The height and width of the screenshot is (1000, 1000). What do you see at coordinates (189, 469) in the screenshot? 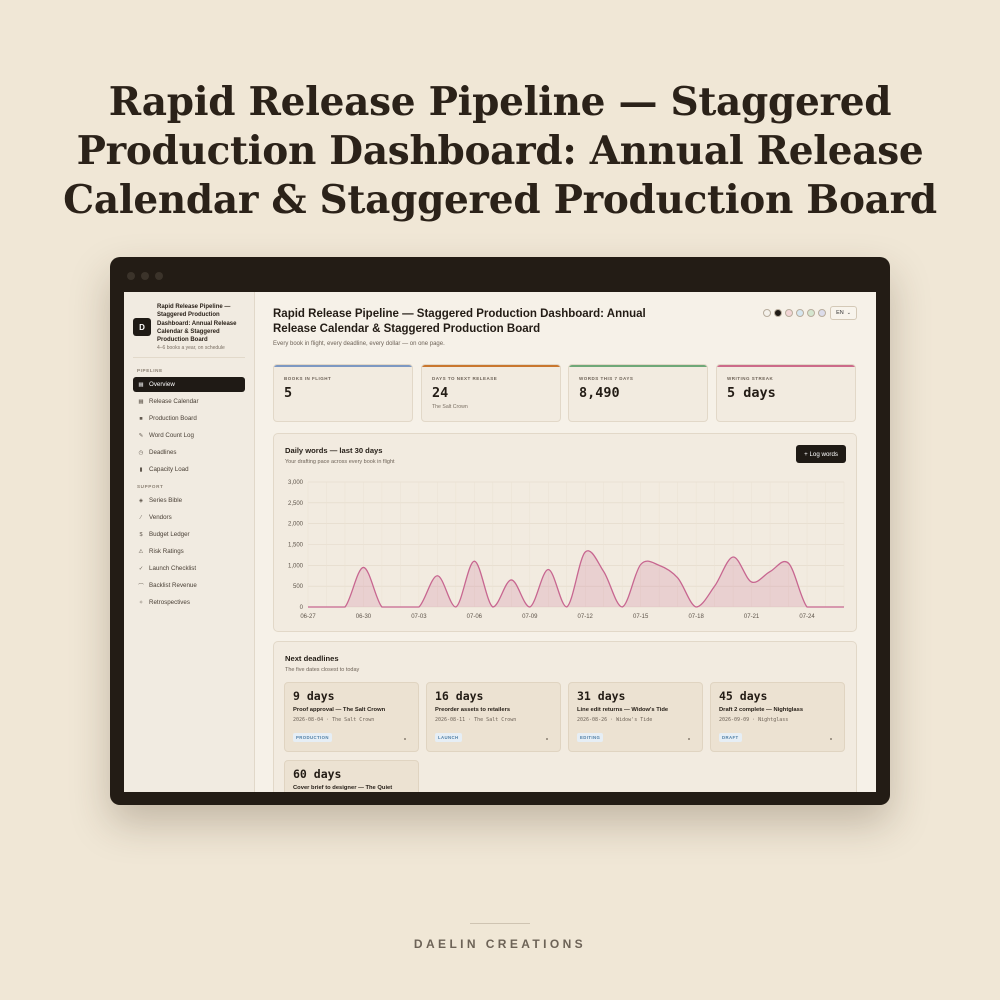
I see `sidebar-item-capacity-load: ▮ Capacity Load` at bounding box center [189, 469].